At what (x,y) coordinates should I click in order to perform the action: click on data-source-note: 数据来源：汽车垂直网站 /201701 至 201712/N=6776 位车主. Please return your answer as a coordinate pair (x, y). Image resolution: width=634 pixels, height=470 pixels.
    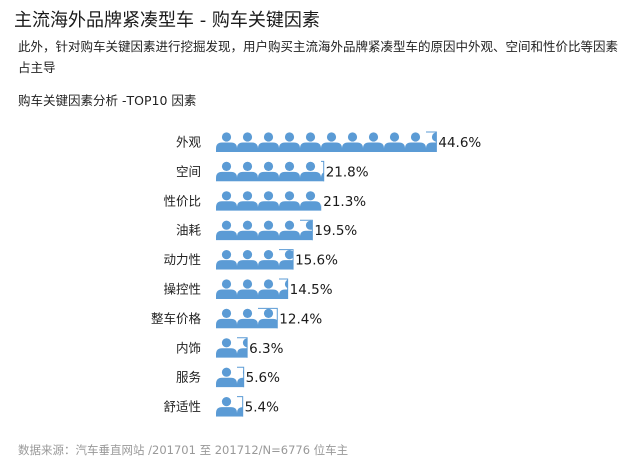
    Looking at the image, I should click on (183, 450).